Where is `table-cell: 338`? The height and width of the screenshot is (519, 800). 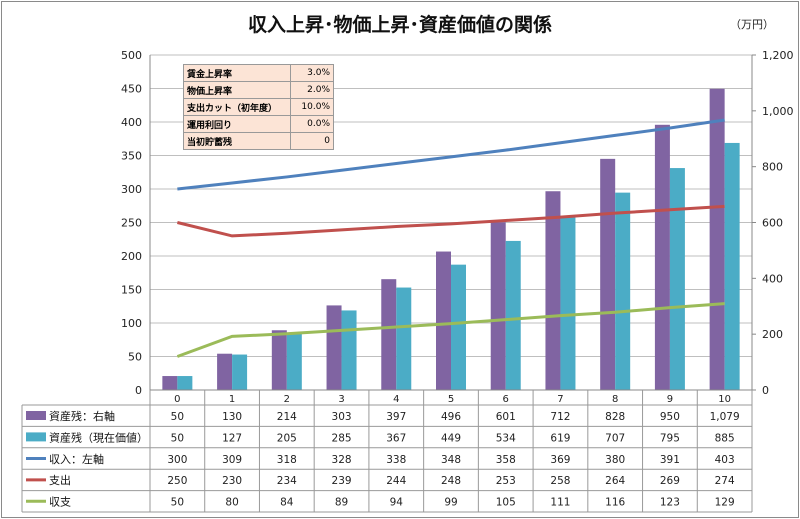 table-cell: 338 is located at coordinates (396, 460).